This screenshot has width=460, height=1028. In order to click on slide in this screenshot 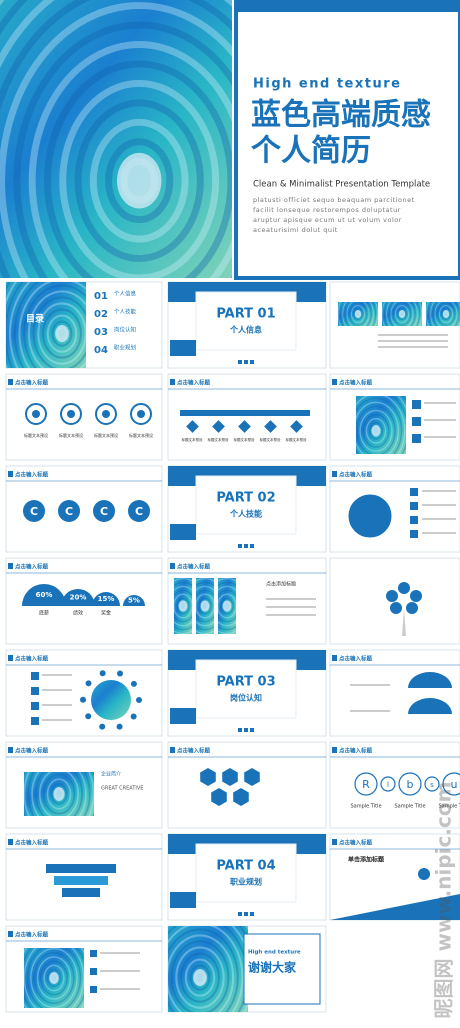, I will do `click(84, 693)`.